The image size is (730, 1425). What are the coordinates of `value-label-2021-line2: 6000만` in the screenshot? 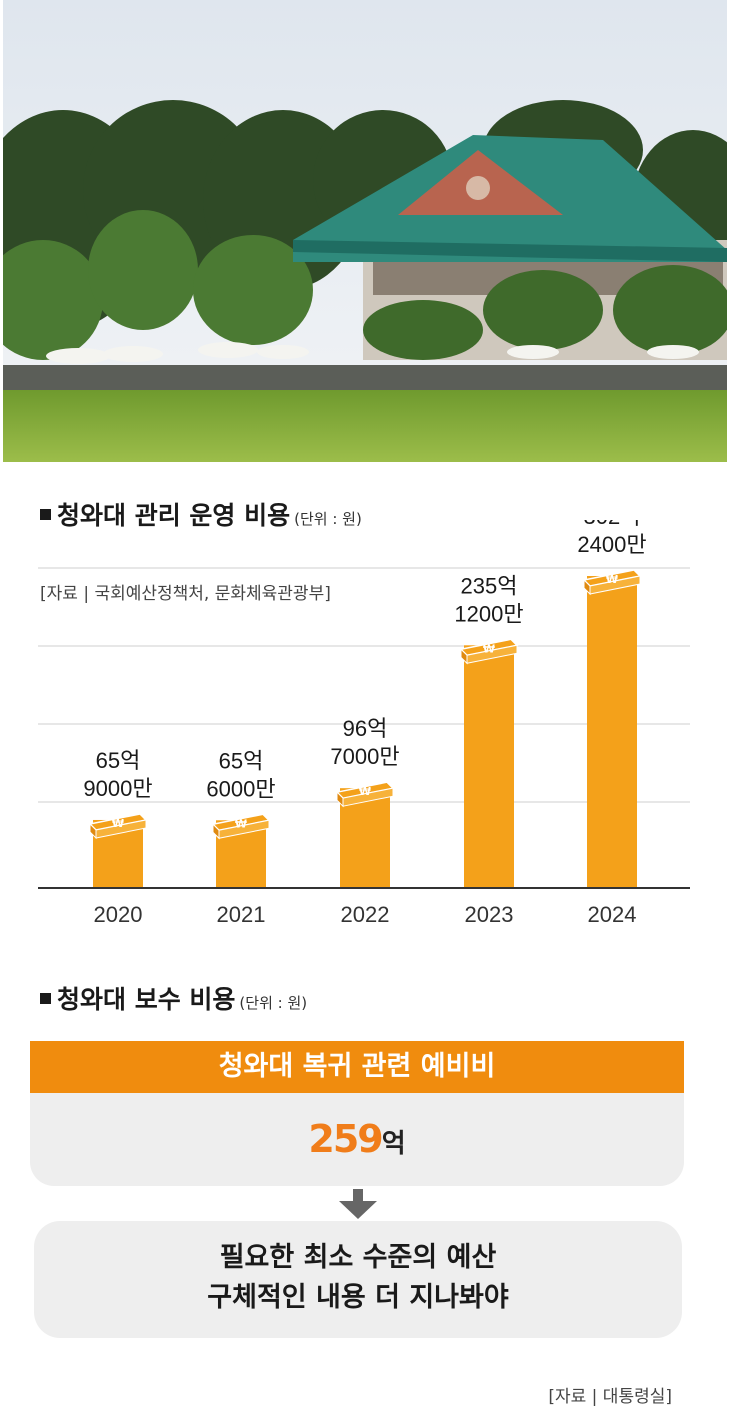 It's located at (240, 788).